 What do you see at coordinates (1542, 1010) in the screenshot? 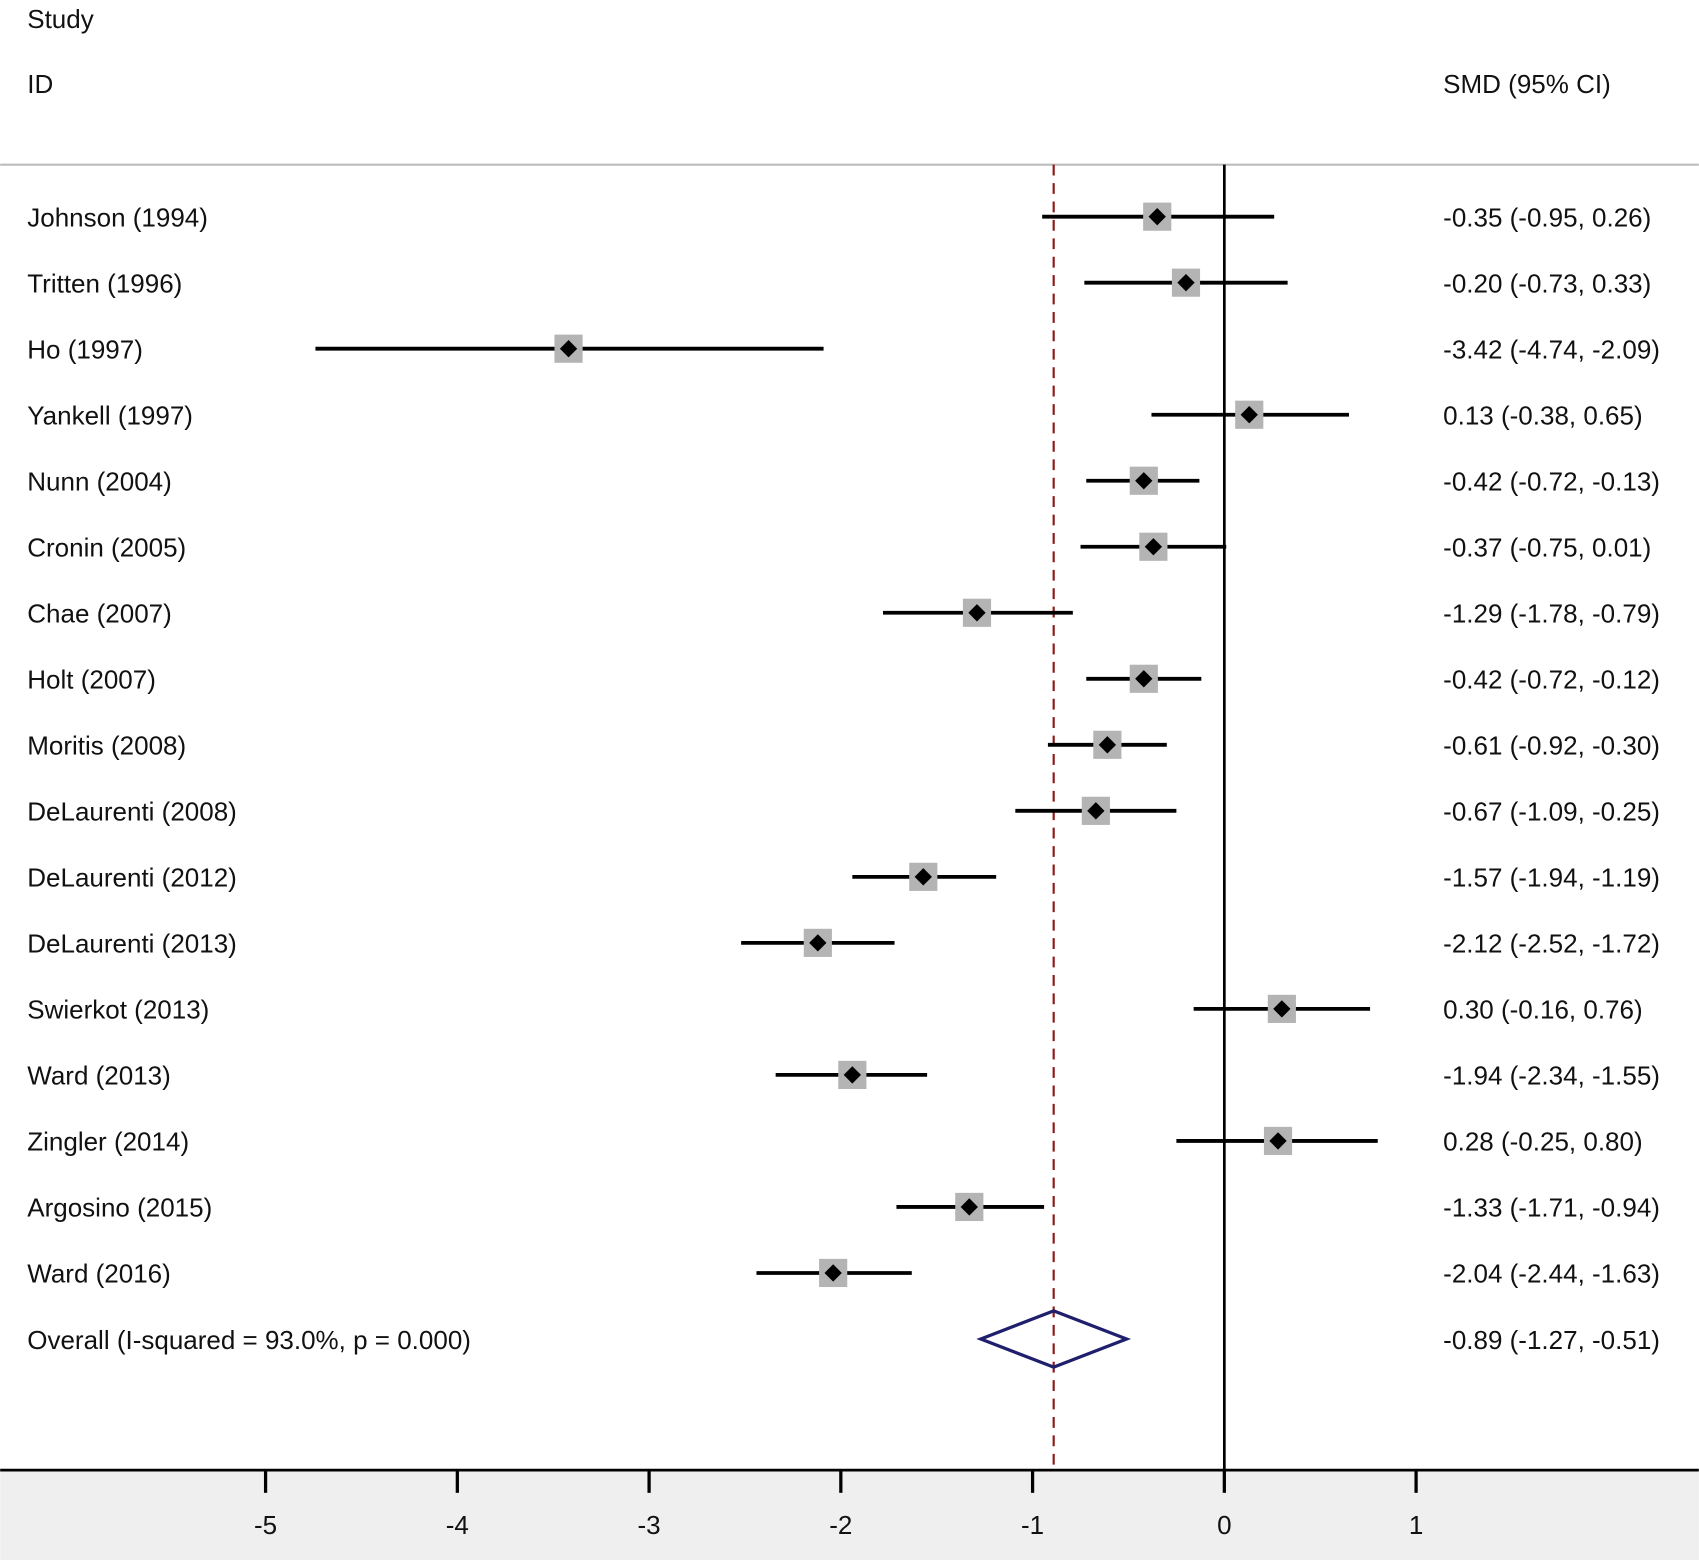
I see `study-smd-label: 0.30 (-0.16, 0.76)` at bounding box center [1542, 1010].